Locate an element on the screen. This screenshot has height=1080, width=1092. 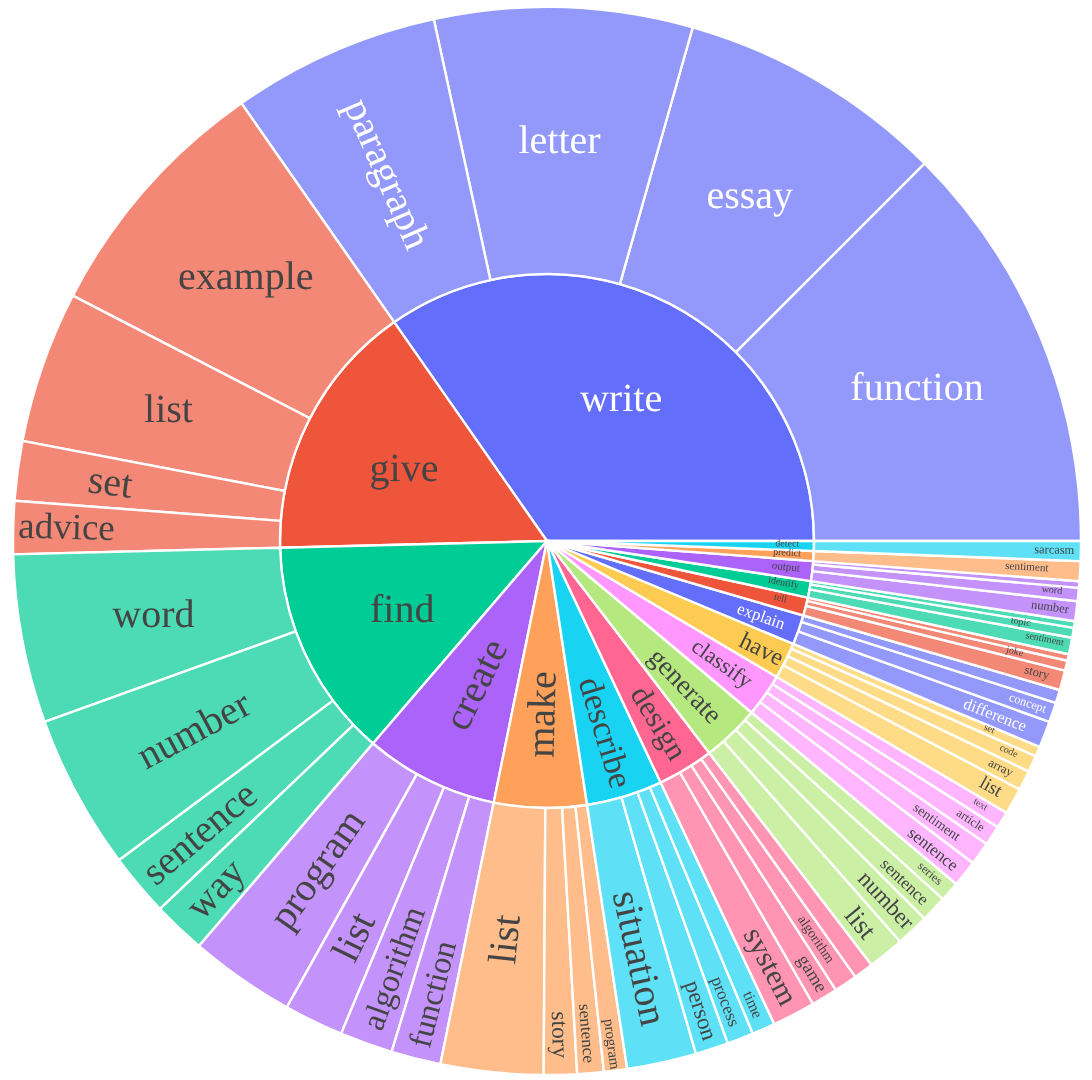
slice-label: story is located at coordinates (559, 1035).